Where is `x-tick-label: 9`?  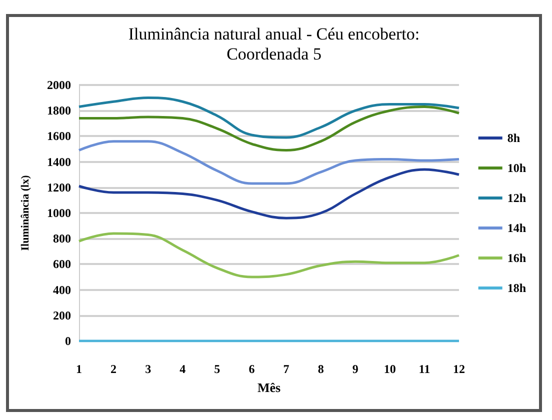 x-tick-label: 9 is located at coordinates (355, 369).